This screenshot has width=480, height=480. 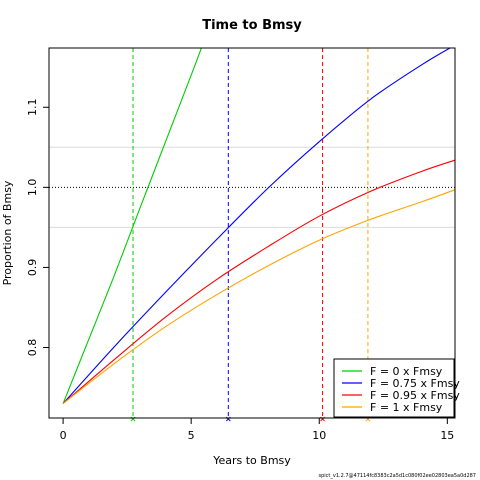 What do you see at coordinates (63, 435) in the screenshot?
I see `x-tick-label: 0` at bounding box center [63, 435].